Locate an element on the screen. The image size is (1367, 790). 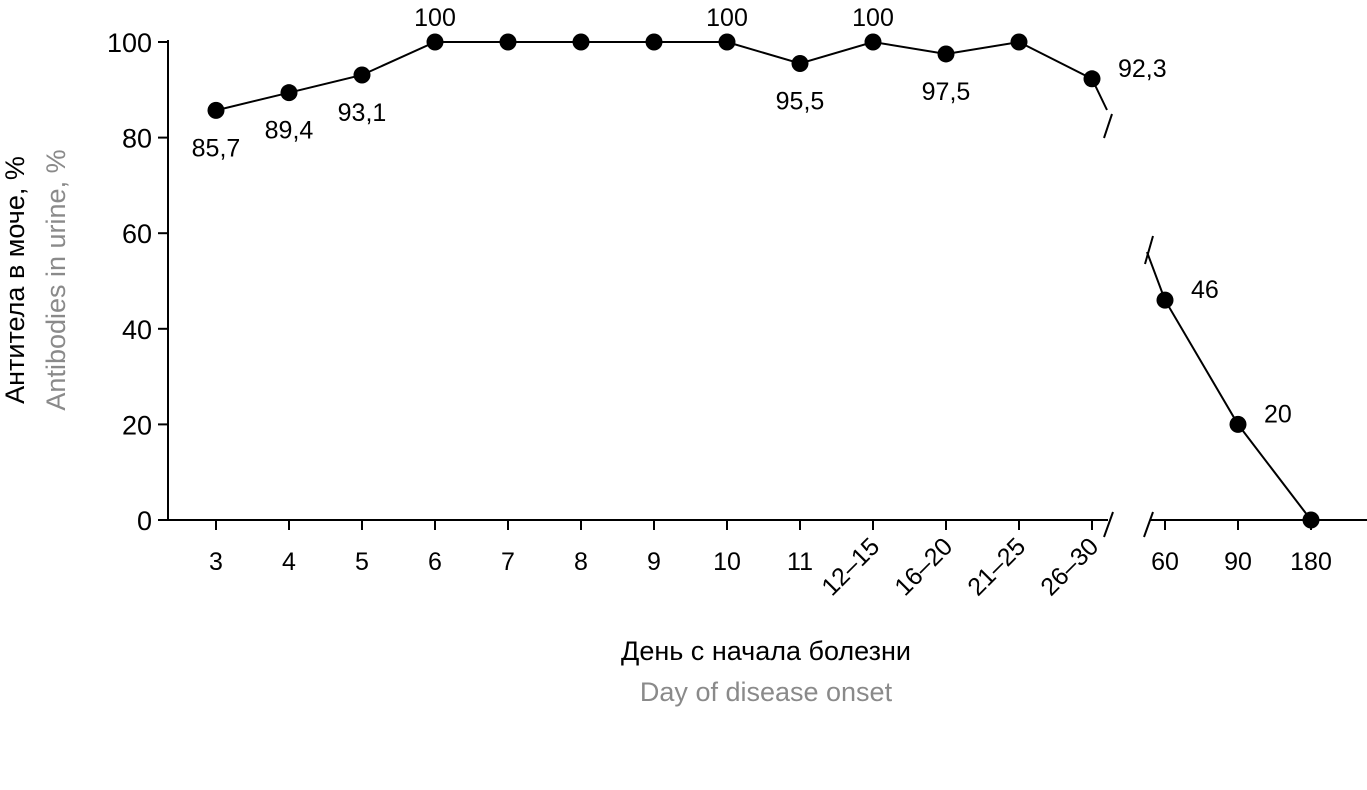
y-tick-label: 100 is located at coordinates (129, 43).